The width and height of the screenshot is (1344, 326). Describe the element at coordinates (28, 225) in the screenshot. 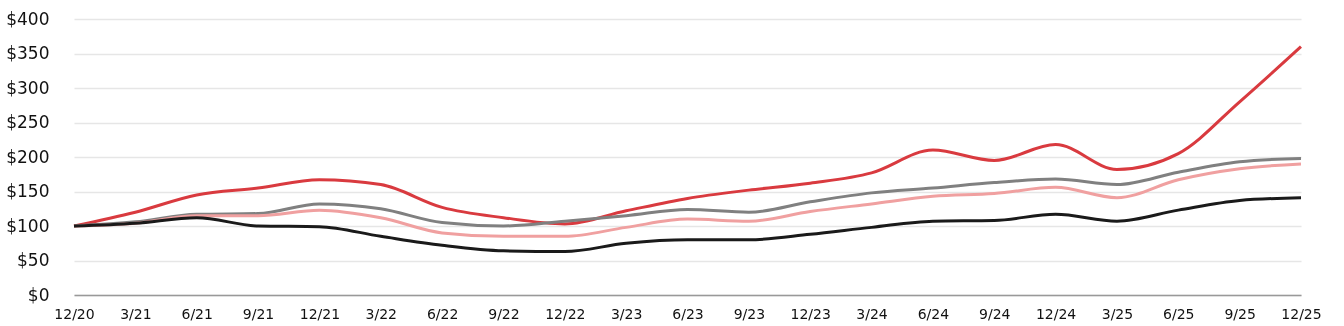

I see `y-tick-label: $100` at that location.